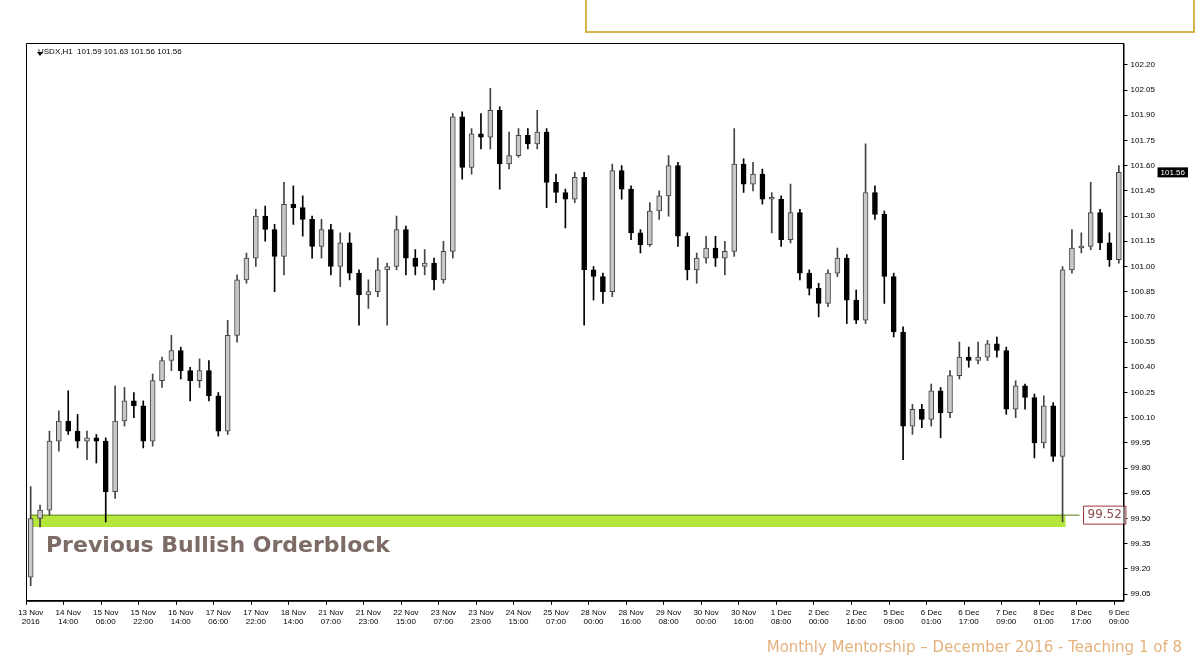 The height and width of the screenshot is (668, 1200). I want to click on x-tick-label: 30 Nov 16:00, so click(743, 617).